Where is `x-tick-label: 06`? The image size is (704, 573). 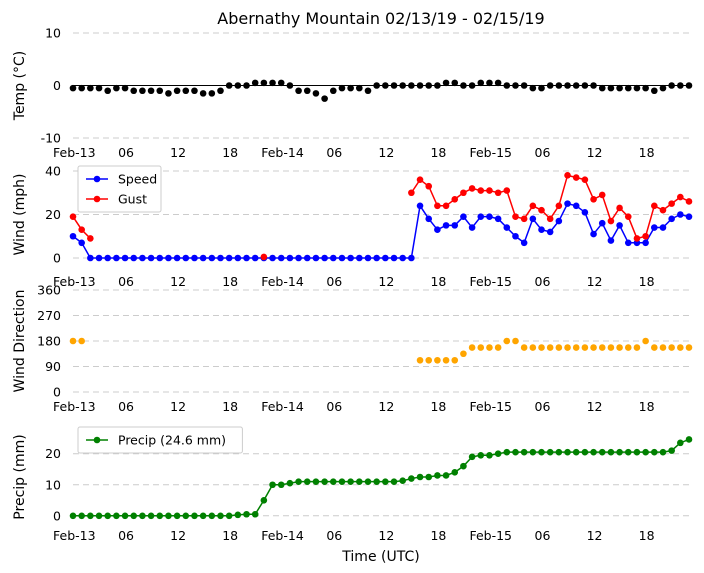
x-tick-label: 06 is located at coordinates (334, 152).